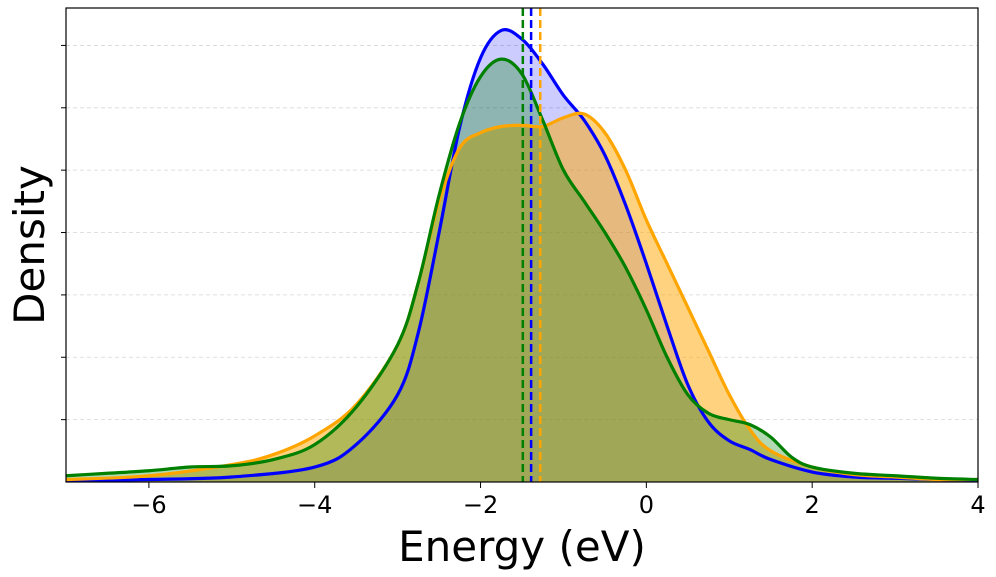  Describe the element at coordinates (522, 546) in the screenshot. I see `x-axis-label: Energy (eV)` at that location.